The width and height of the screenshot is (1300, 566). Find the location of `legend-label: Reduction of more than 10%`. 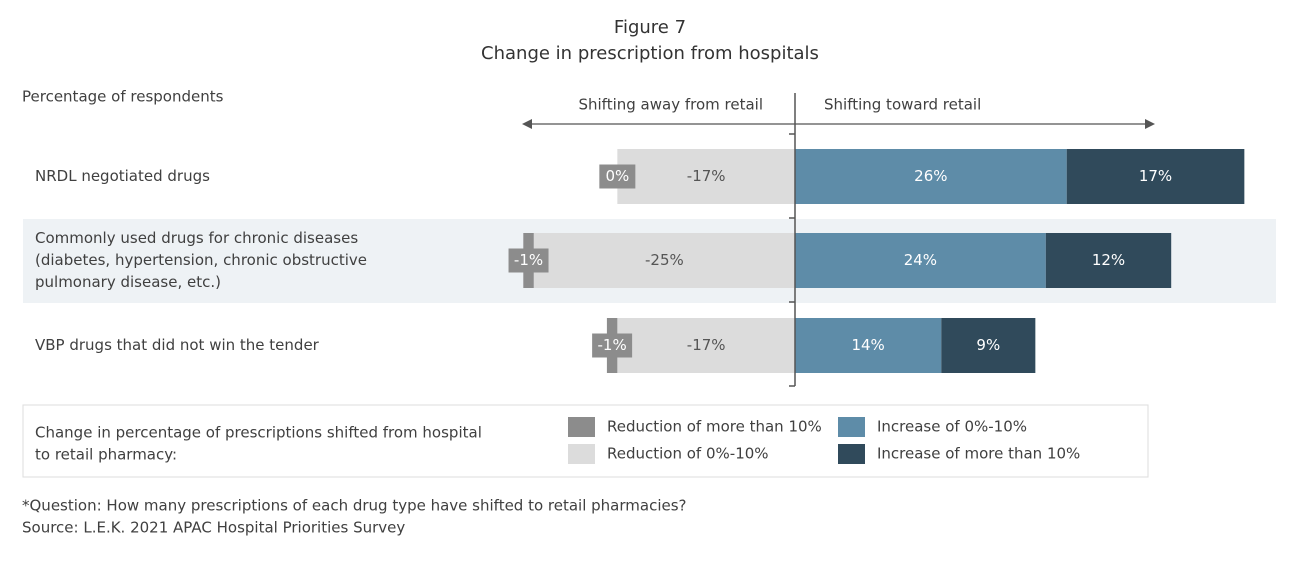

legend-label: Reduction of more than 10% is located at coordinates (714, 427).